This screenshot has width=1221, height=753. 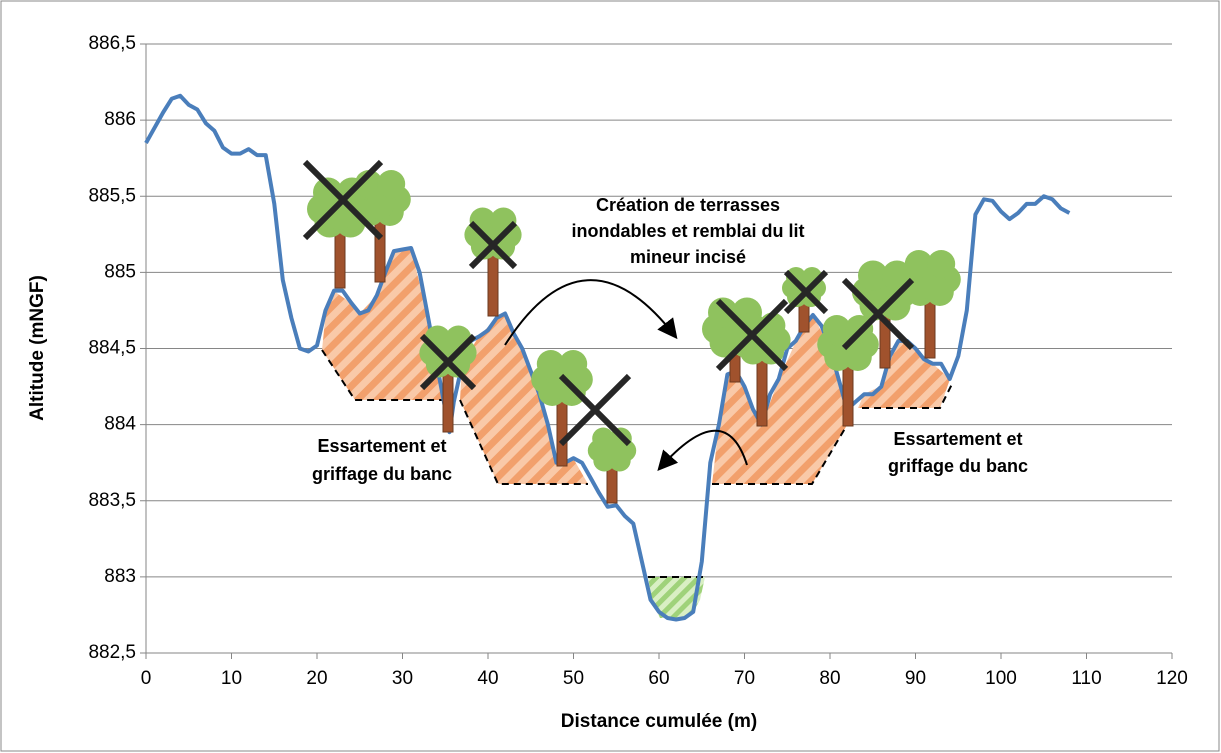 I want to click on y-tick-label: 886, so click(x=120, y=119).